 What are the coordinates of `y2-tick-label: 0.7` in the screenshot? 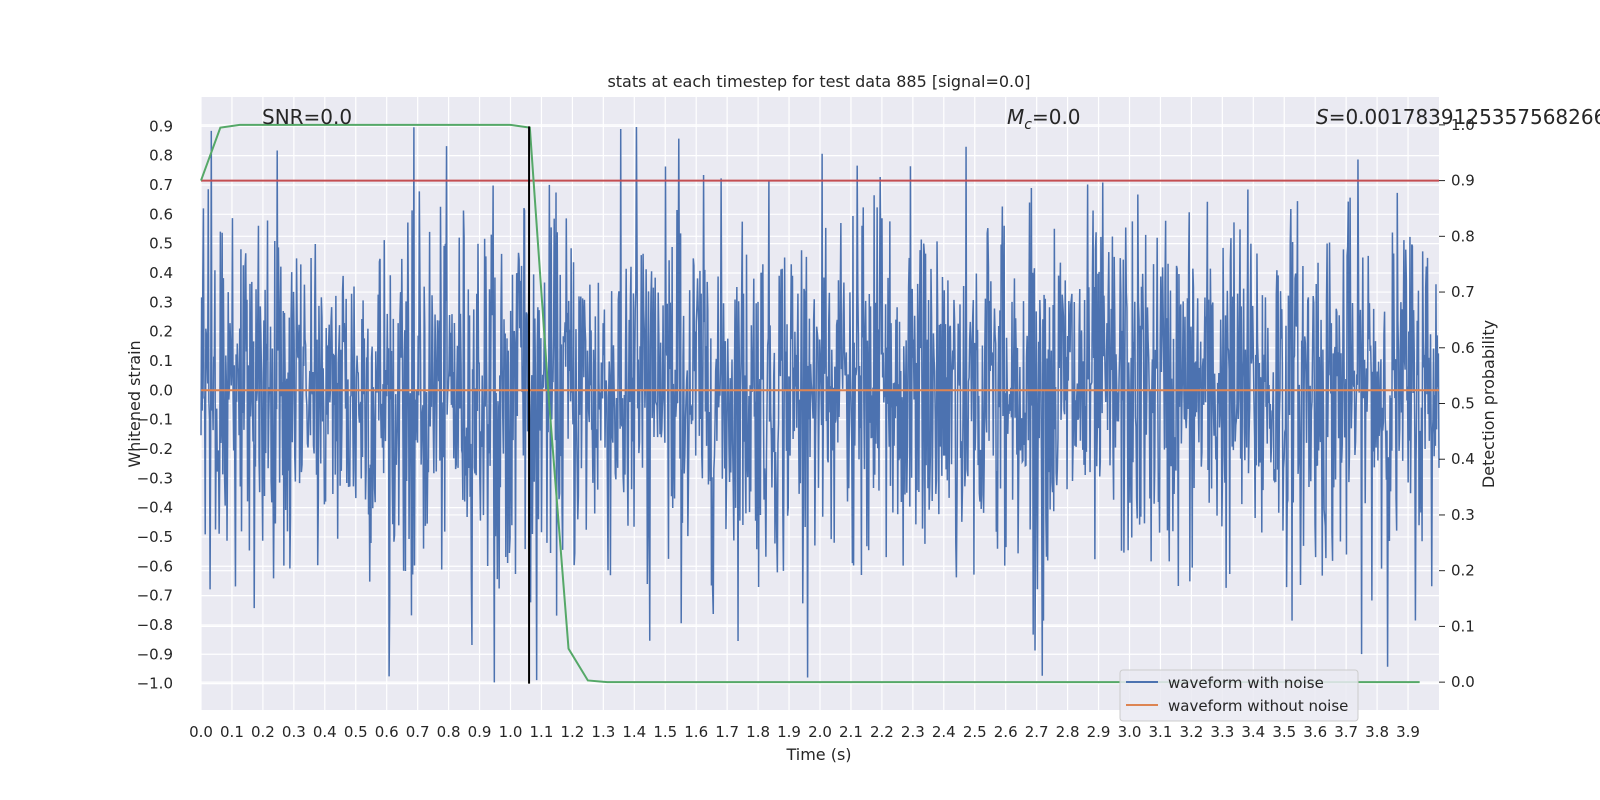 It's located at (1463, 292).